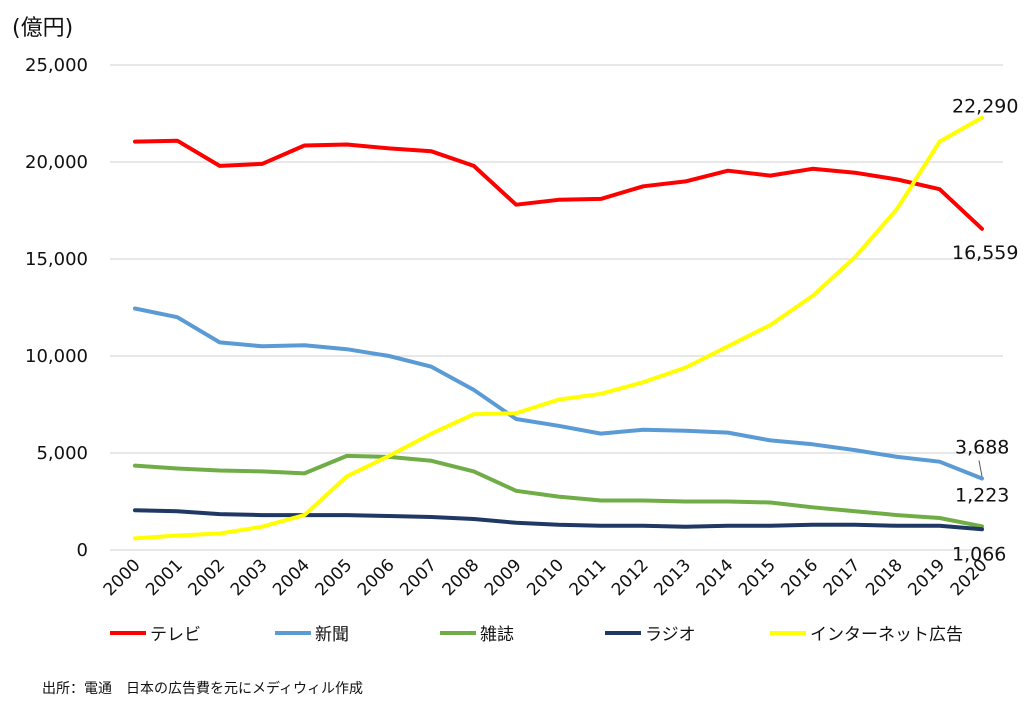 This screenshot has height=709, width=1024. Describe the element at coordinates (461, 577) in the screenshot. I see `x-tick-label: 2008` at that location.